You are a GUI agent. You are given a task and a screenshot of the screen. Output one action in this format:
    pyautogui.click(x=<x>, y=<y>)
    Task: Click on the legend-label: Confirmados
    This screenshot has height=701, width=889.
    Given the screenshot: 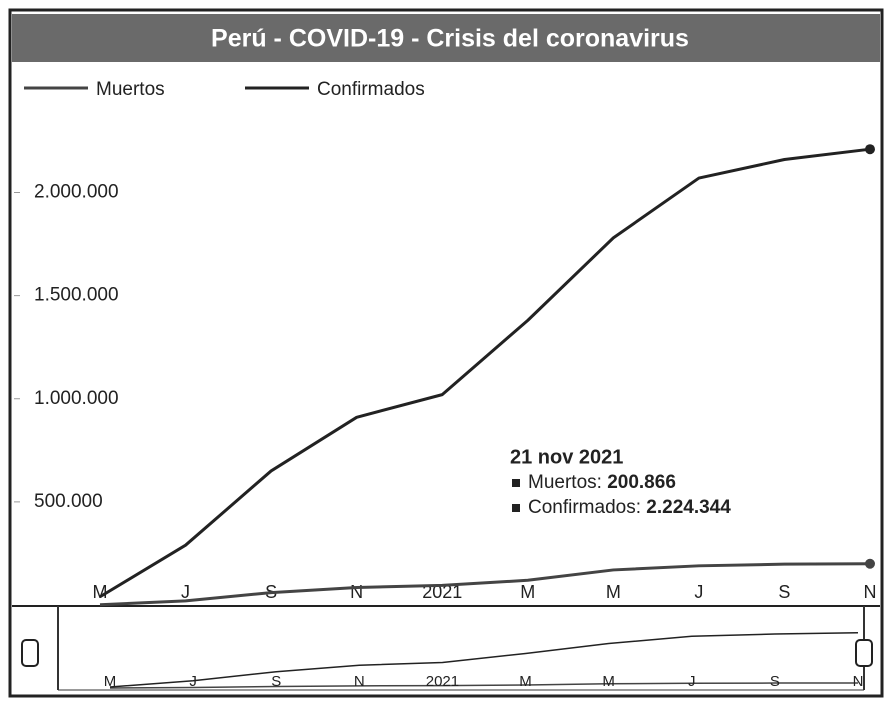 What is the action you would take?
    pyautogui.click(x=371, y=89)
    